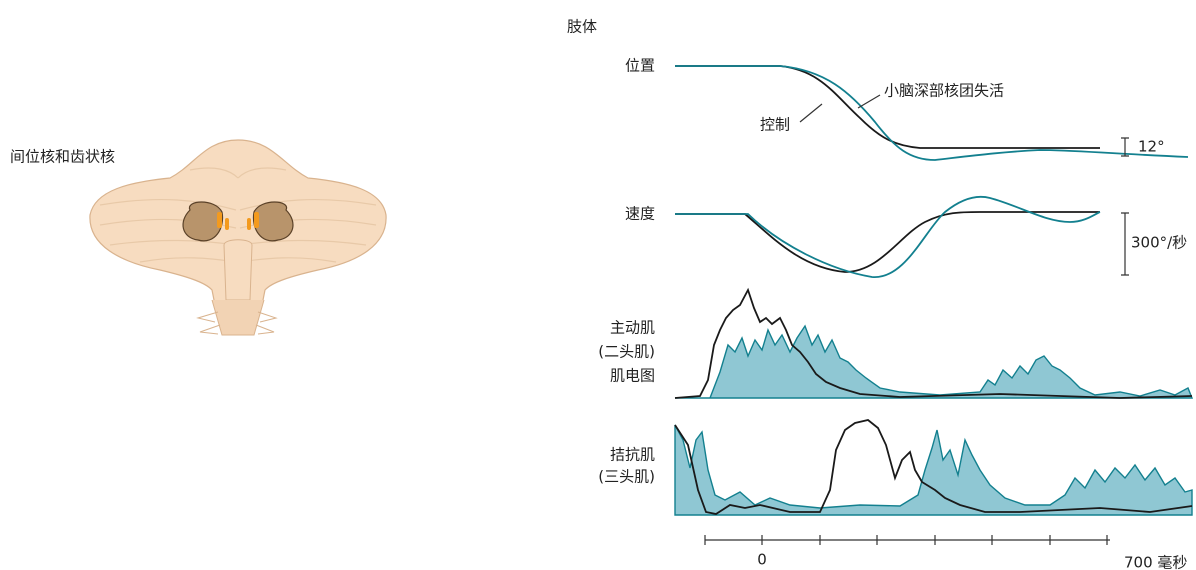 This screenshot has height=570, width=1196. I want to click on position-control-trace, so click(887, 107).